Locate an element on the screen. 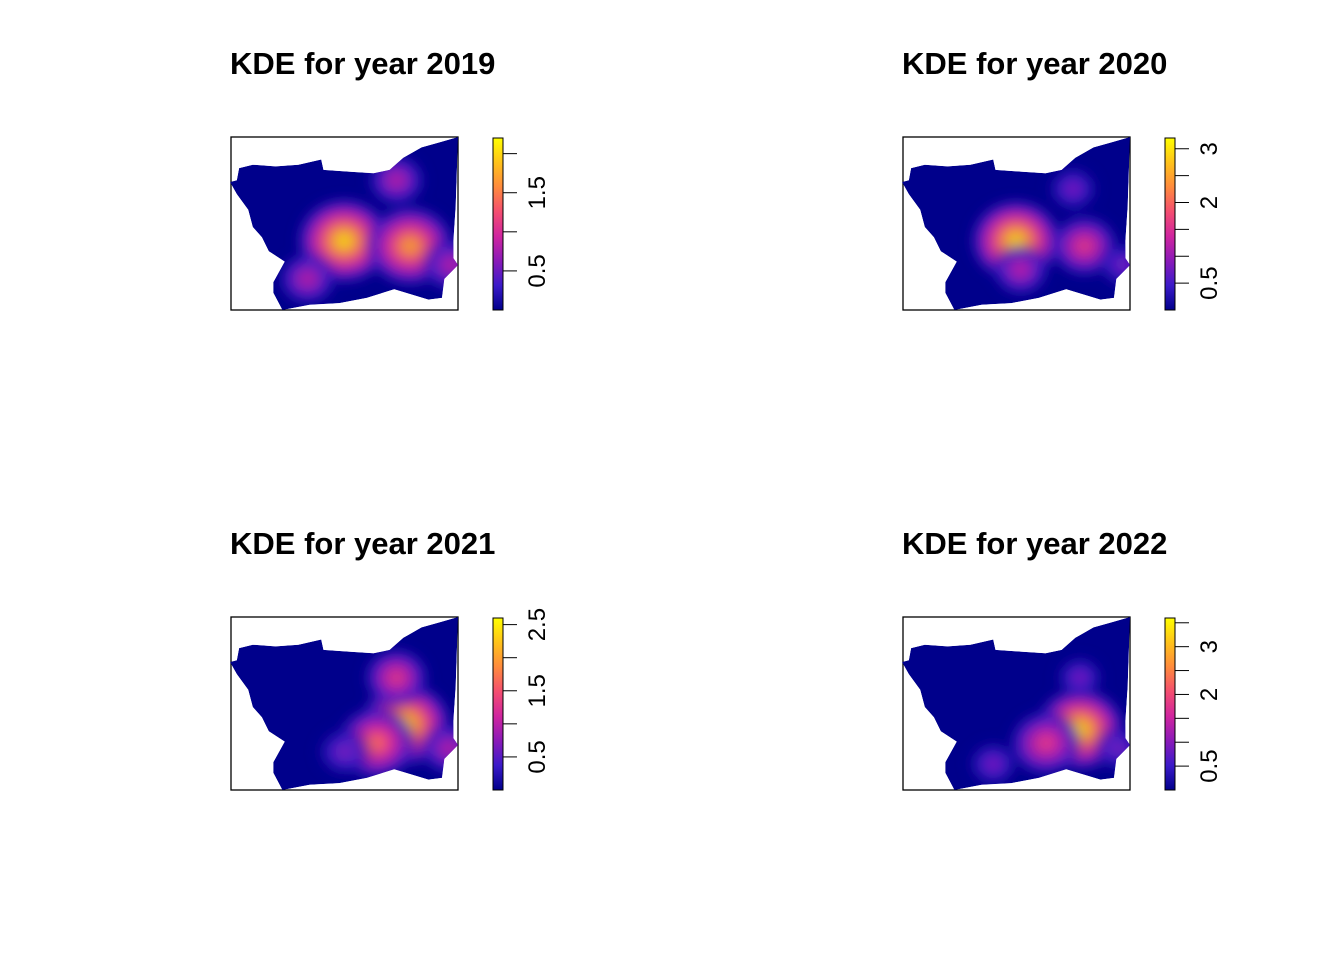 The image size is (1344, 960). chart-title: KDE for year 2020 is located at coordinates (1035, 63).